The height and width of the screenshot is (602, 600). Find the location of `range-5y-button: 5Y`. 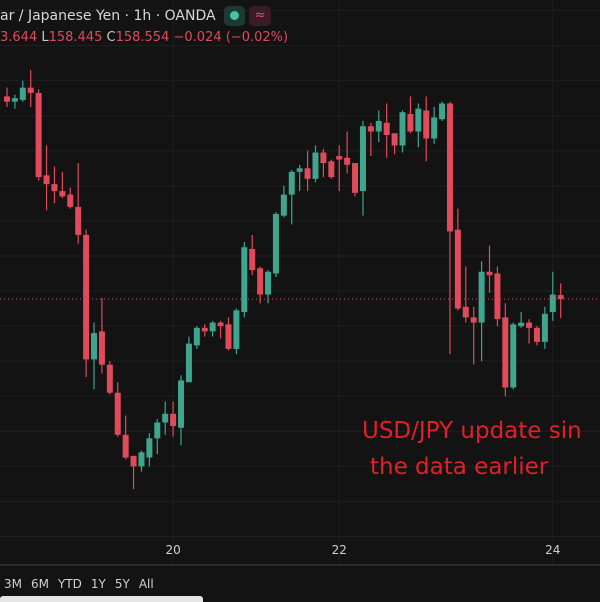

range-5y-button: 5Y is located at coordinates (122, 584).